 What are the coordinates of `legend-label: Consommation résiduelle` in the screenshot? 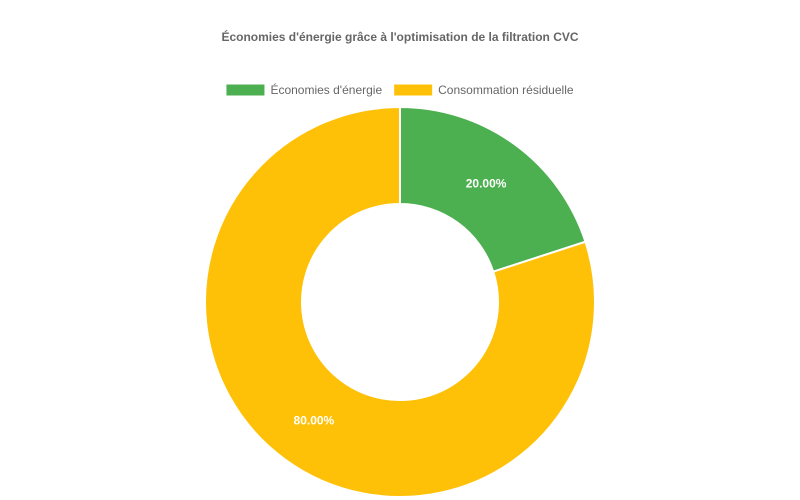 It's located at (506, 90).